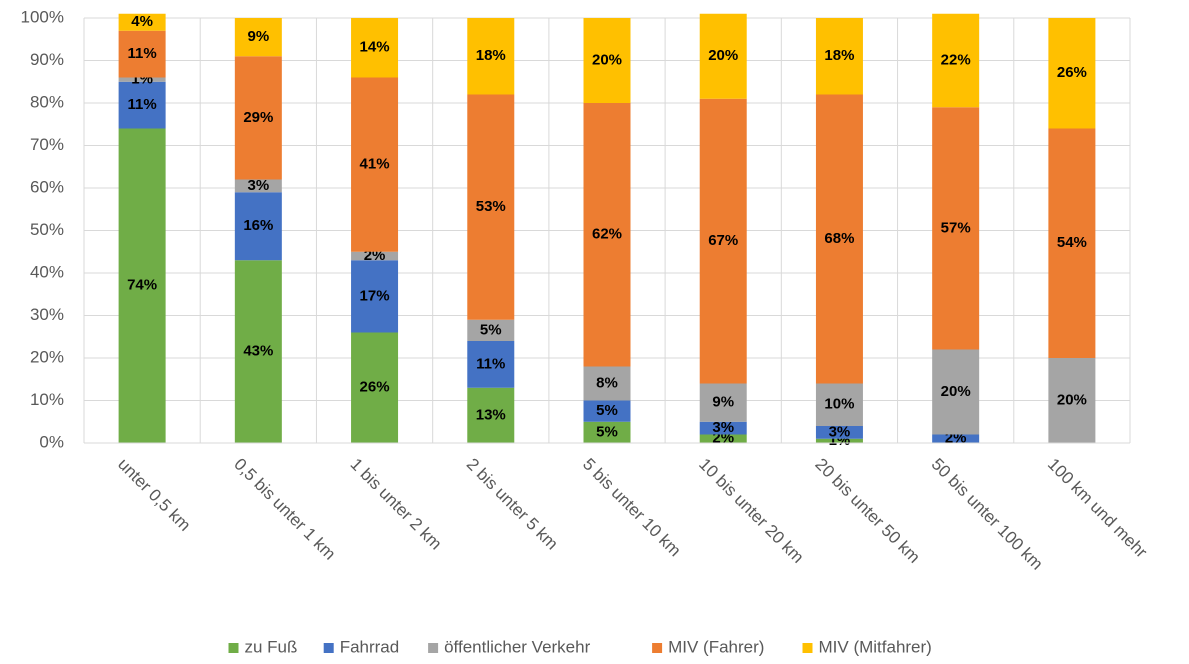  I want to click on data-label: 13%, so click(491, 414).